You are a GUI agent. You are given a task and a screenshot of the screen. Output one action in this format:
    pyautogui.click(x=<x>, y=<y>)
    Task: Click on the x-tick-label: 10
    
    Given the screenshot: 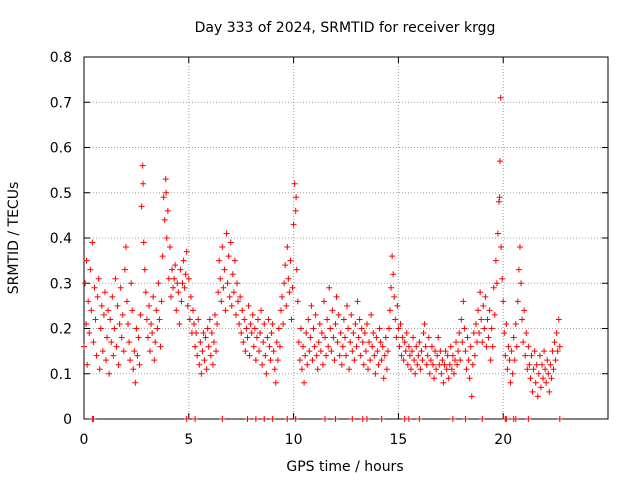 What is the action you would take?
    pyautogui.click(x=294, y=440)
    